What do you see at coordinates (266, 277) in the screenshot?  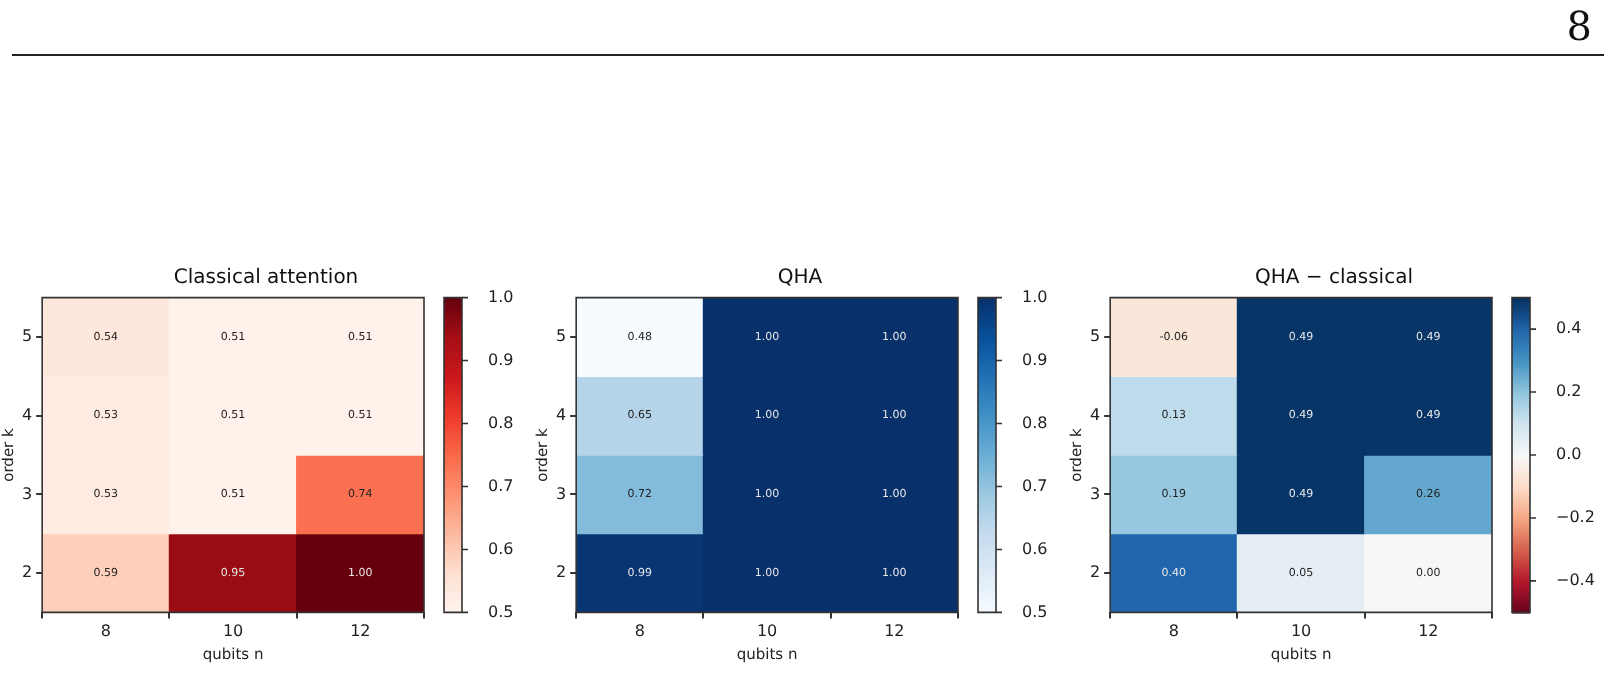 I see `chart-title: Classical attention` at bounding box center [266, 277].